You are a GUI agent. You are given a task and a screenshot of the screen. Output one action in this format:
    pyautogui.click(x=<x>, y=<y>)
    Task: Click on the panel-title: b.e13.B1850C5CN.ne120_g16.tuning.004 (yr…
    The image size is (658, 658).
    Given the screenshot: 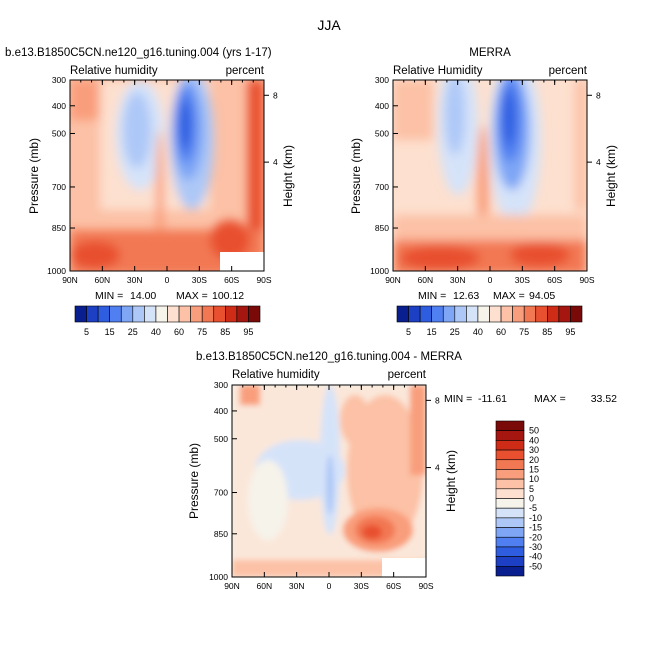 What is the action you would take?
    pyautogui.click(x=138, y=53)
    